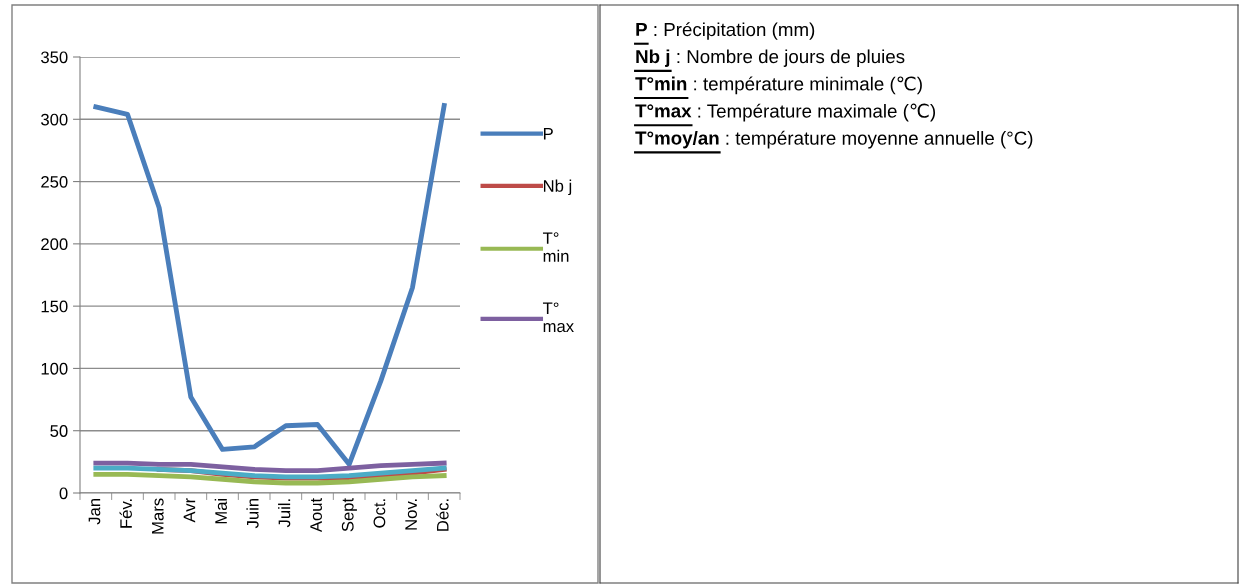 The width and height of the screenshot is (1242, 588). I want to click on legend-label: Nb j, so click(557, 187).